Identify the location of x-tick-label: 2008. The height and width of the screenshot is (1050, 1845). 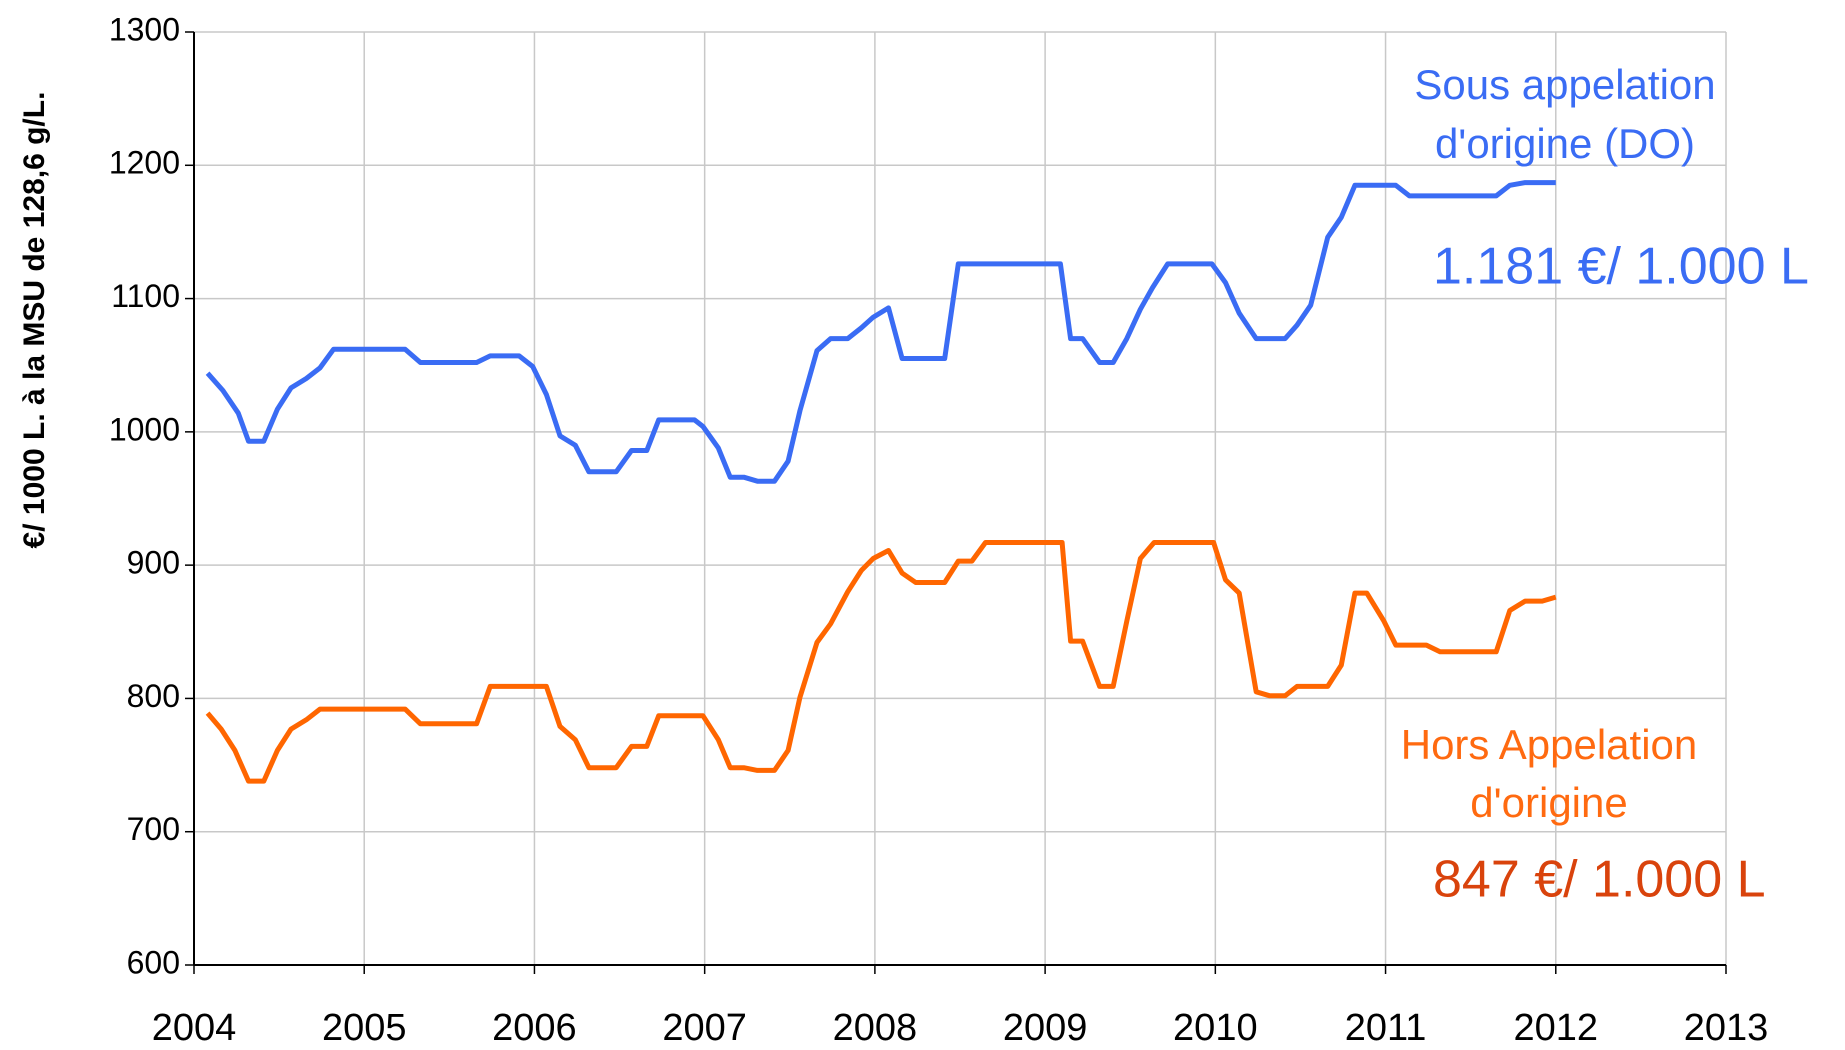
(875, 1028).